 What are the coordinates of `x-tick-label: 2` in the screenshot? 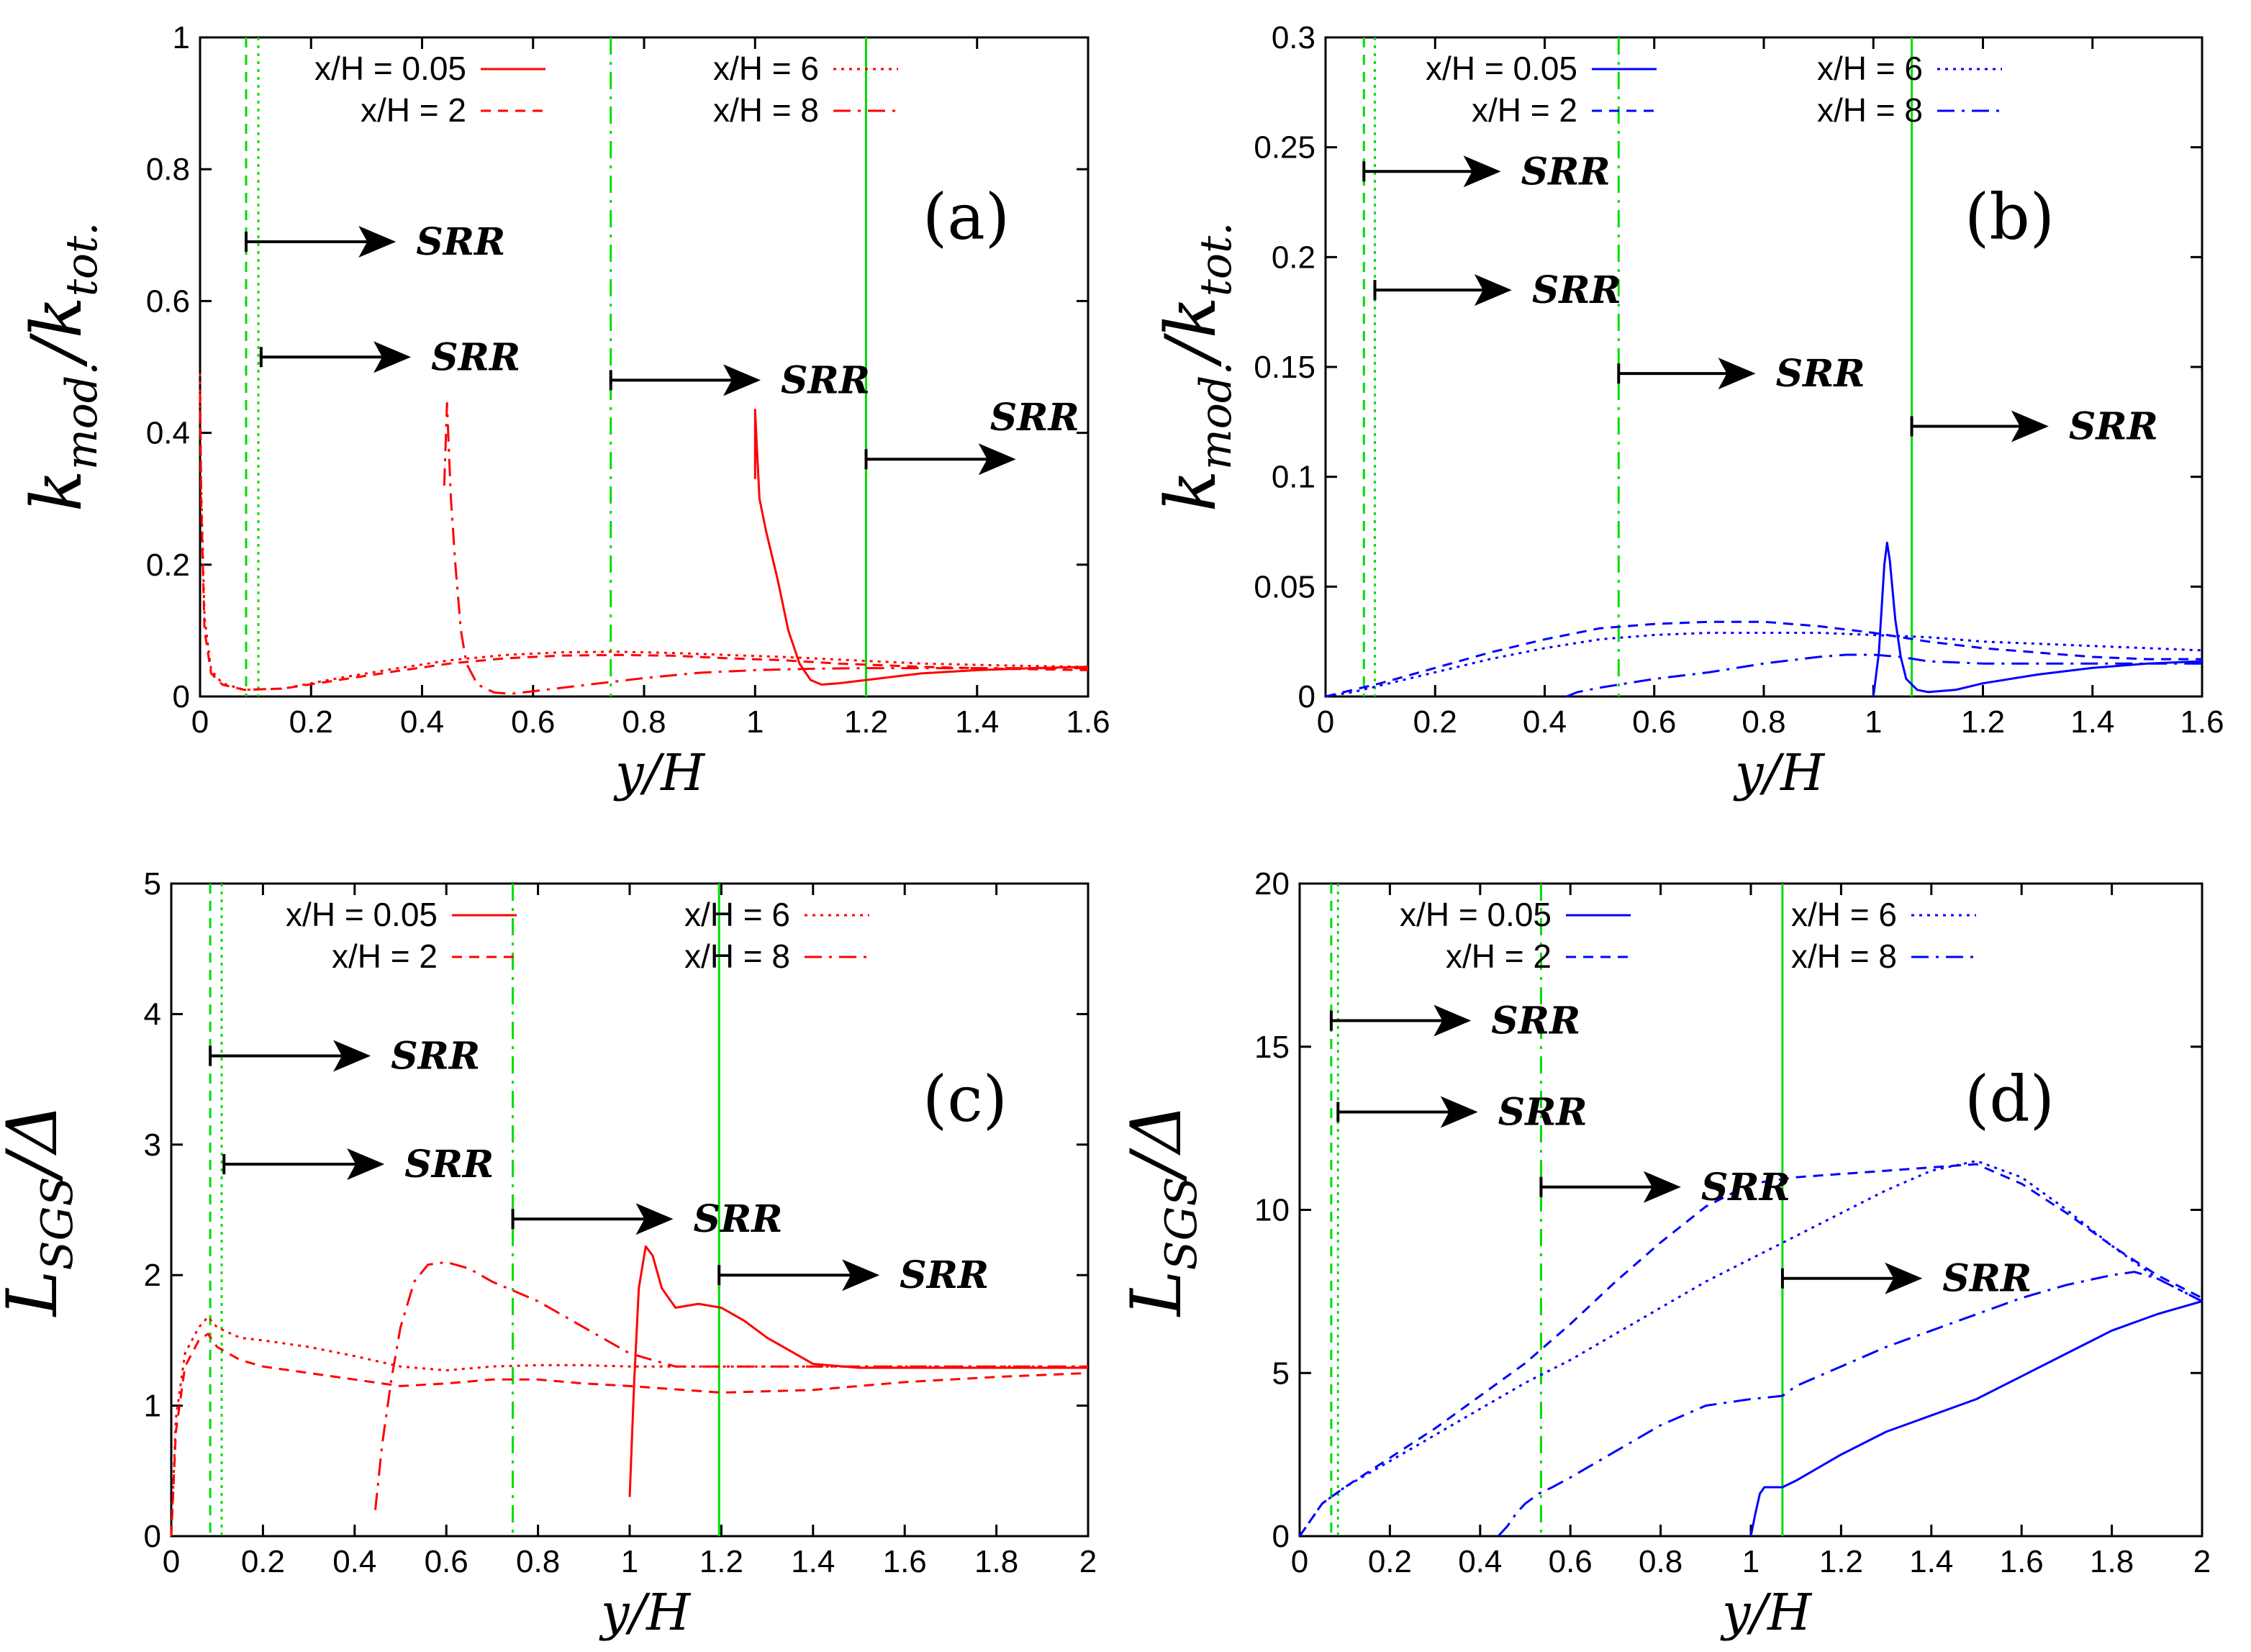 It's located at (2202, 1561).